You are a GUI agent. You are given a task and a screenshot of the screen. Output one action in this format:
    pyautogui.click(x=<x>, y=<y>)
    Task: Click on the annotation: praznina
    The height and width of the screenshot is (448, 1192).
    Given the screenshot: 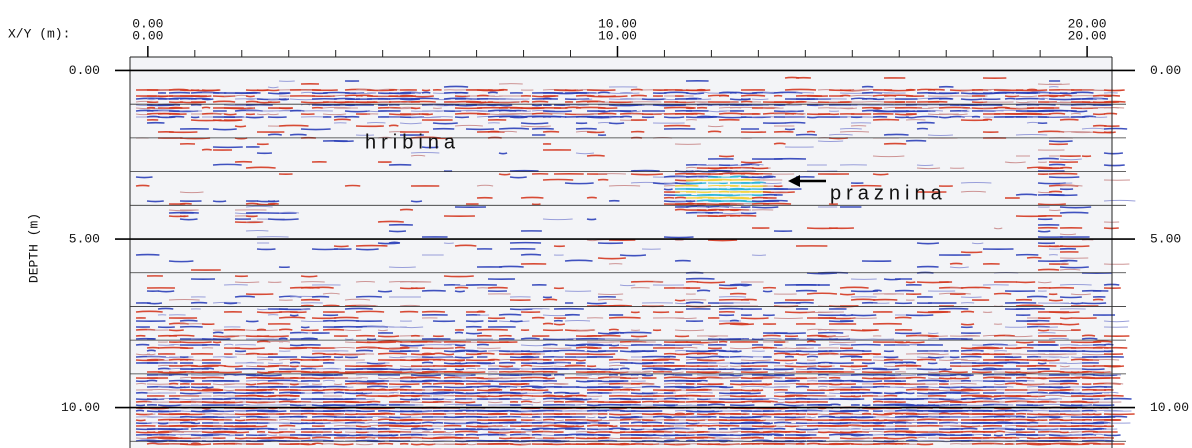 What is the action you would take?
    pyautogui.click(x=888, y=193)
    